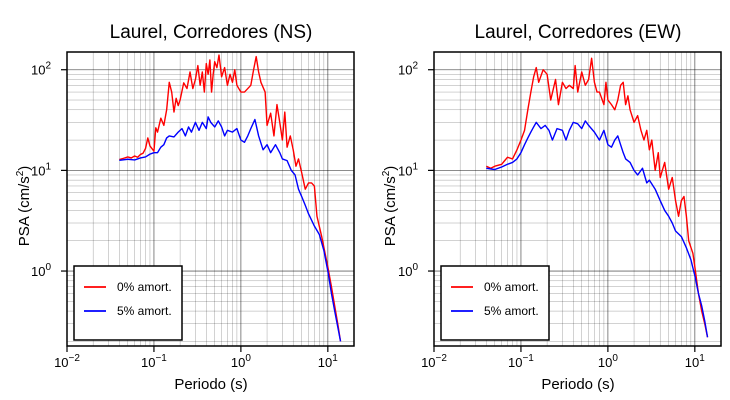 This screenshot has height=400, width=730. Describe the element at coordinates (211, 32) in the screenshot. I see `chart-title: Laurel, Corredores (NS)` at that location.